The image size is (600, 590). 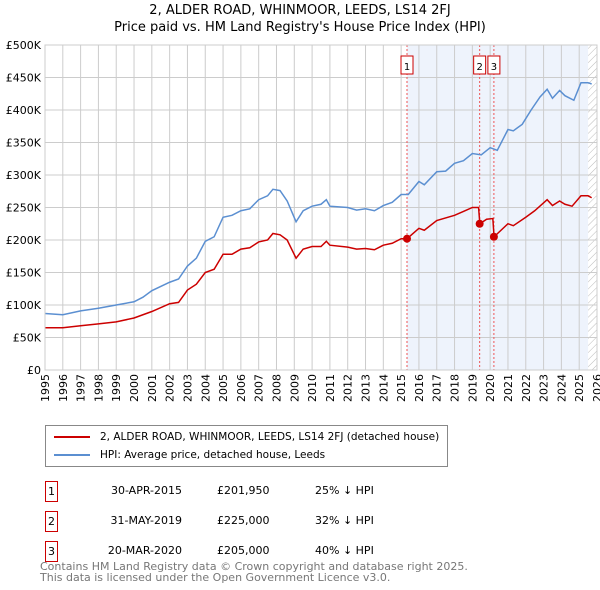 What do you see at coordinates (561, 388) in the screenshot?
I see `x-tick-label: 2024` at bounding box center [561, 388].